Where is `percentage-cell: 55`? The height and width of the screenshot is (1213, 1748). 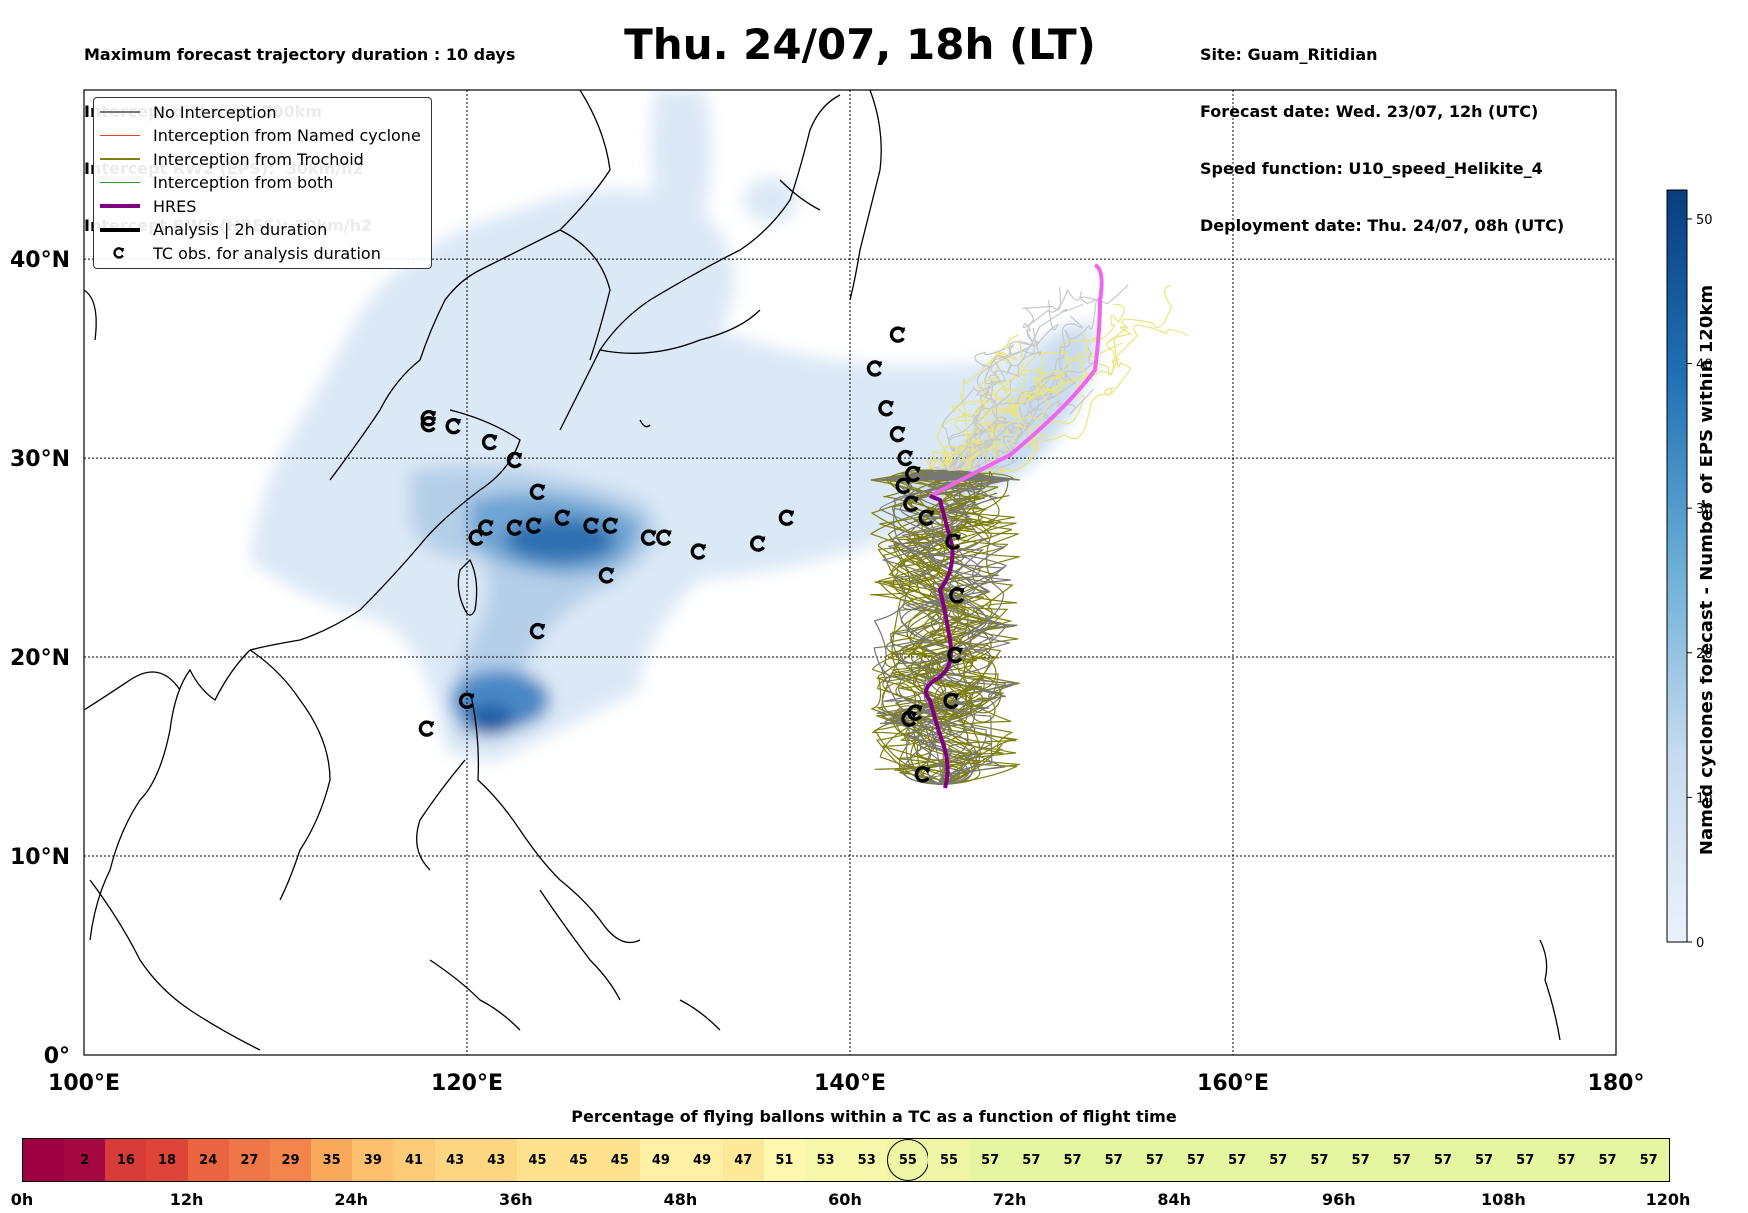 percentage-cell: 55 is located at coordinates (949, 1160).